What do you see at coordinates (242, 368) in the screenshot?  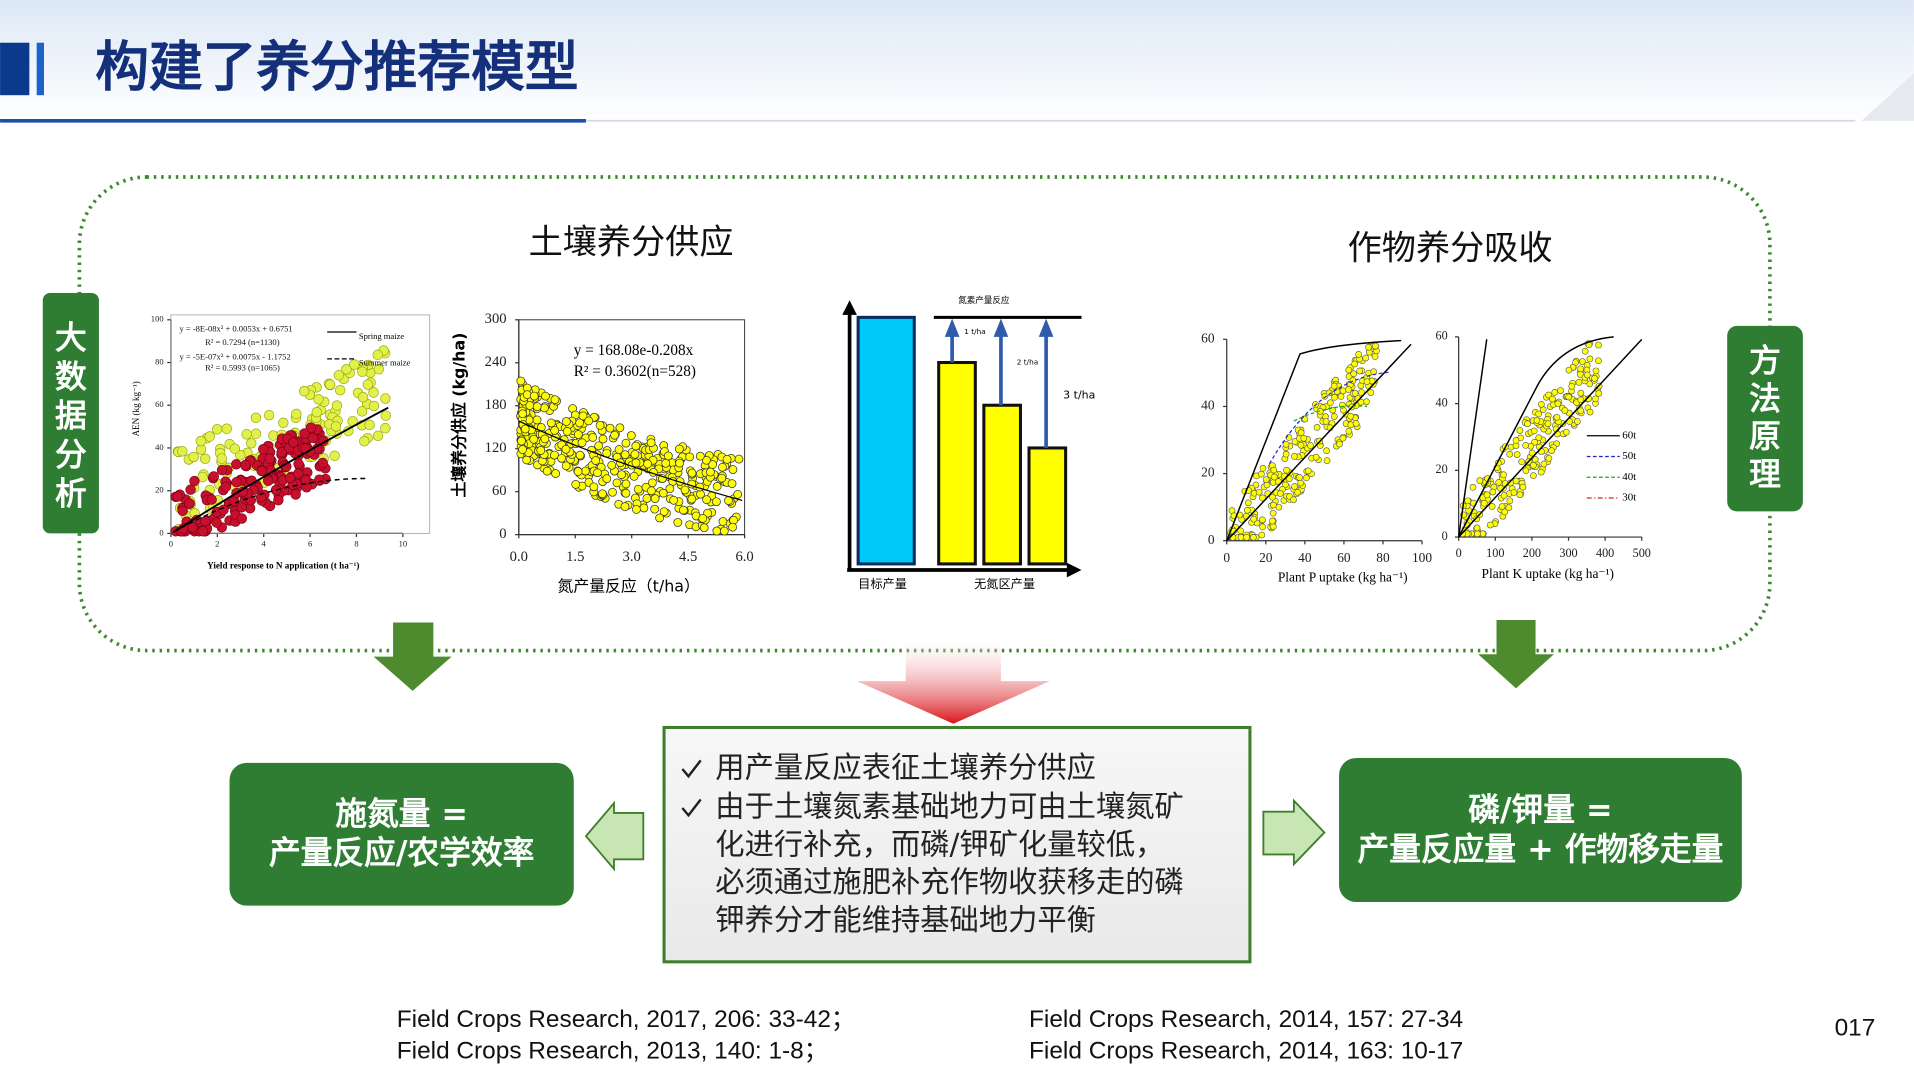 I see `equation: R² = 0.5993 (n=1065)` at bounding box center [242, 368].